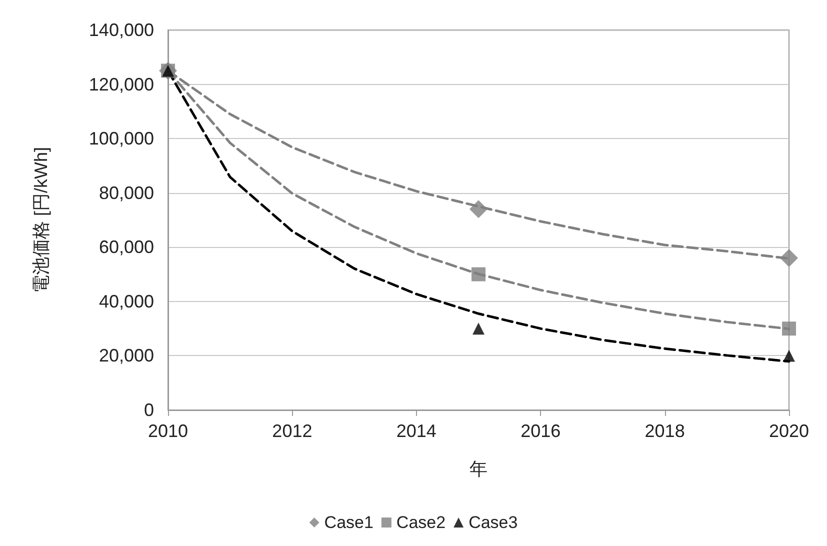 Image resolution: width=827 pixels, height=546 pixels. What do you see at coordinates (540, 431) in the screenshot?
I see `x-tick-label: 2016` at bounding box center [540, 431].